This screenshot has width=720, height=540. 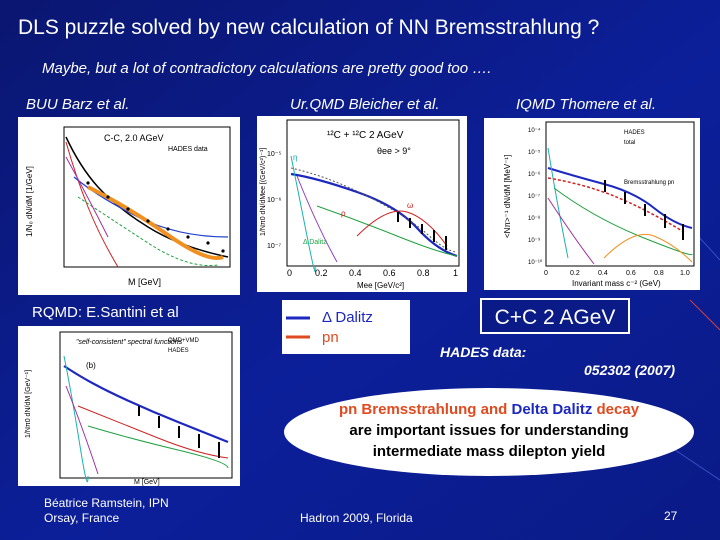 I want to click on urqmd-delta-label: Δ Dalitz, so click(x=315, y=242).